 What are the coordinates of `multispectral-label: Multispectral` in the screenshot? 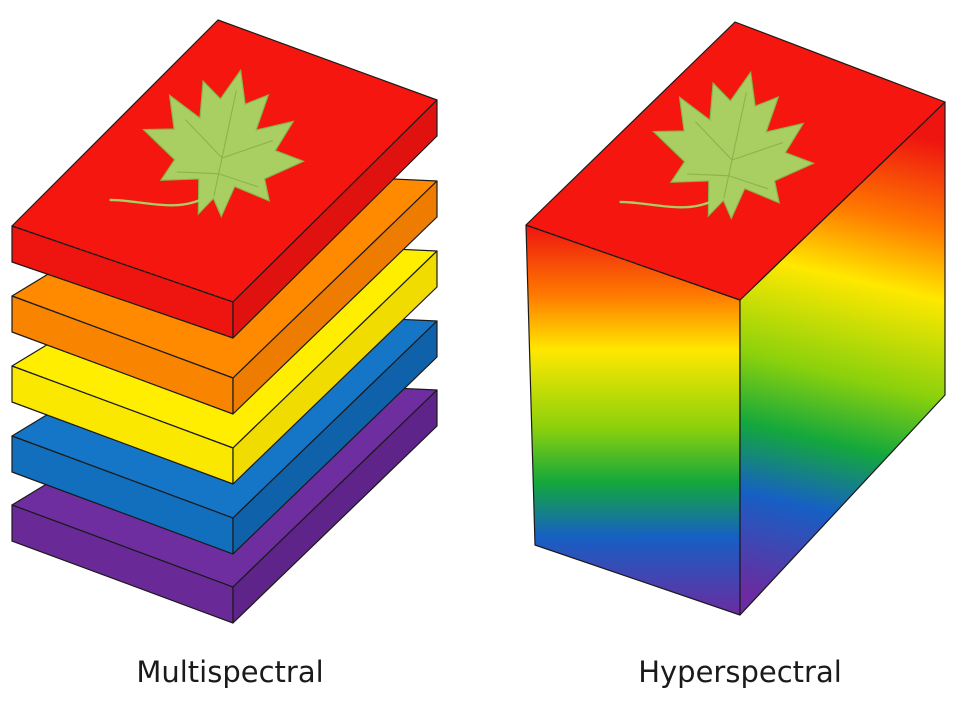 It's located at (230, 672).